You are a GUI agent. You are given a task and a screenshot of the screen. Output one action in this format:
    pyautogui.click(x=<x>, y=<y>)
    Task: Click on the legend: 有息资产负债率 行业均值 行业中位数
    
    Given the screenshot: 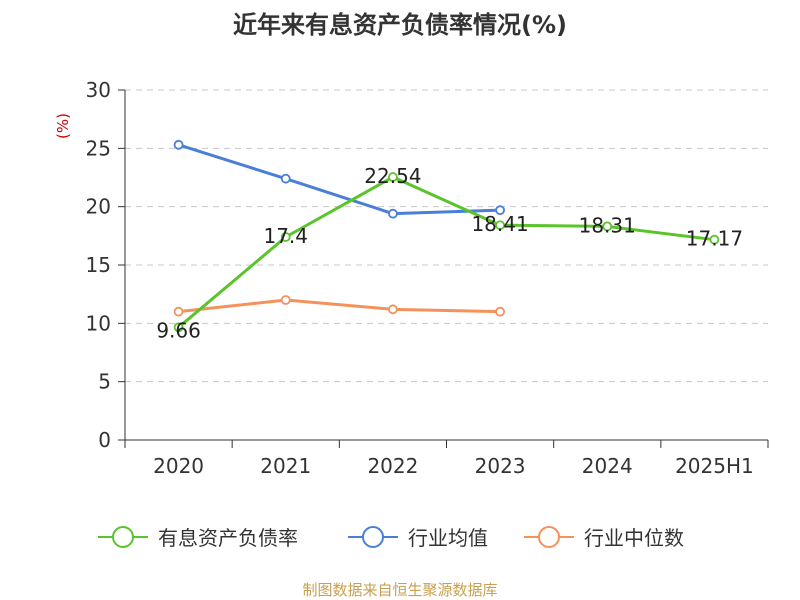 What is the action you would take?
    pyautogui.click(x=391, y=538)
    